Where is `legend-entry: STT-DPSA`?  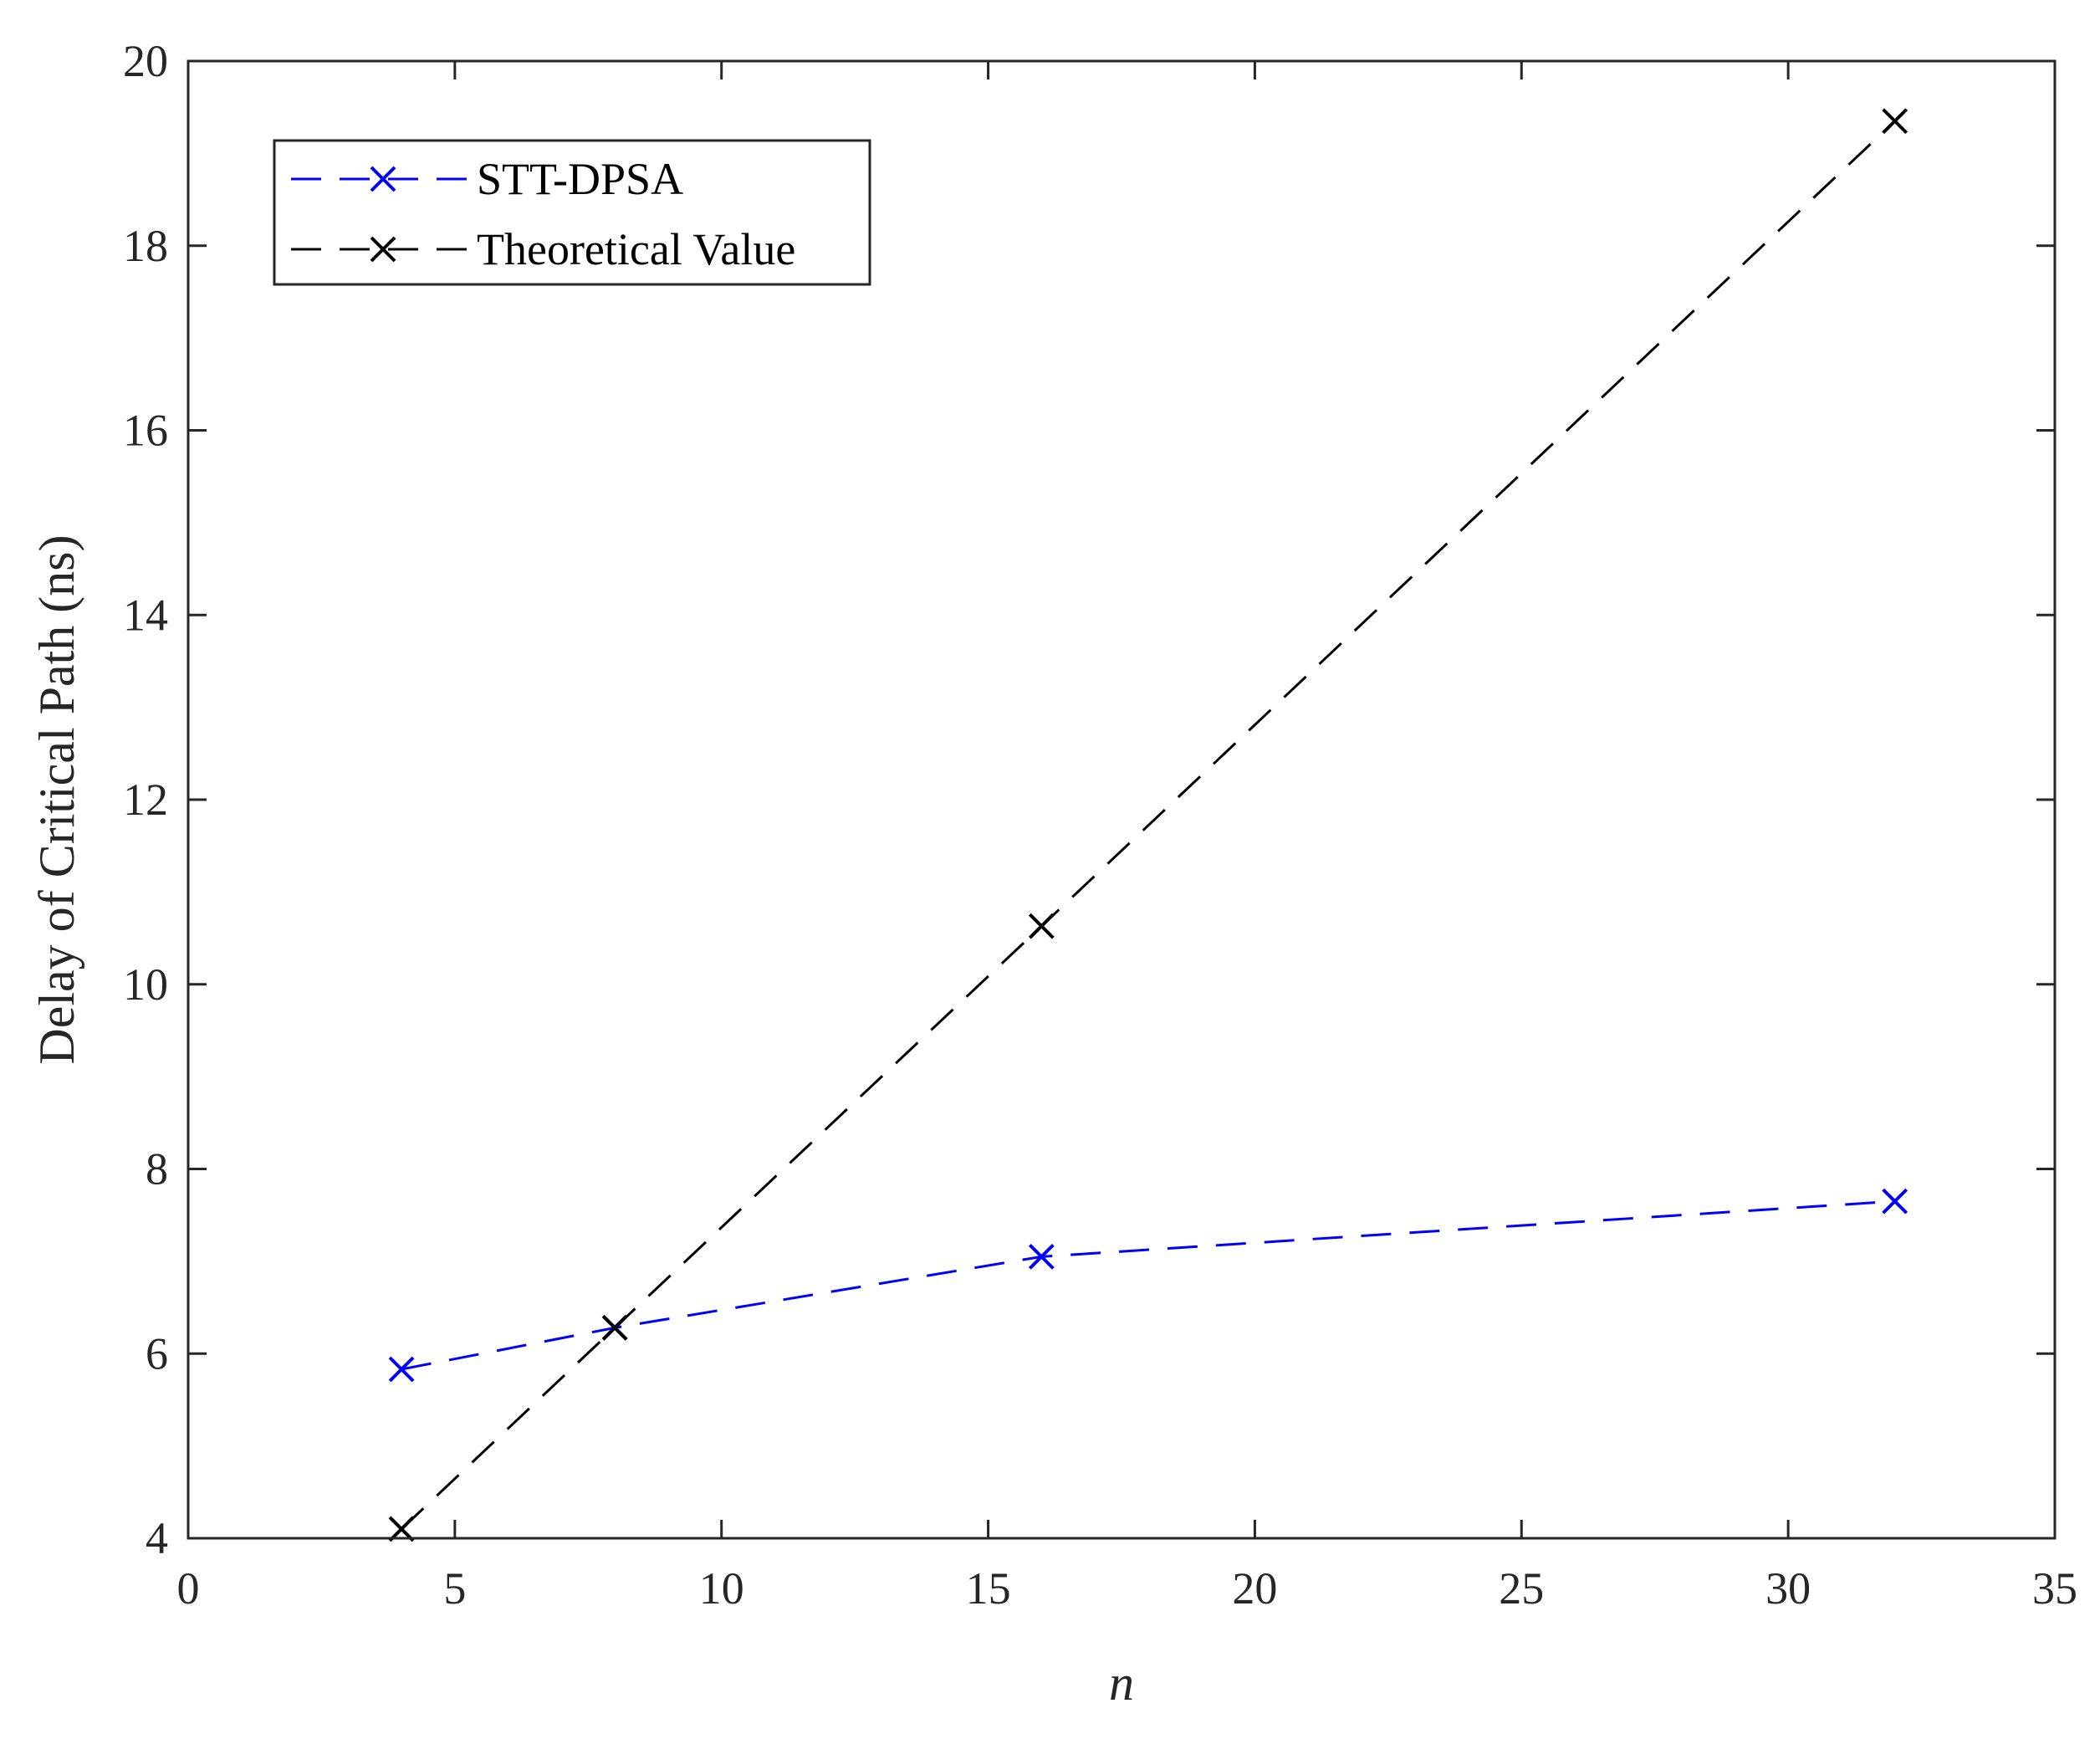
legend-entry: STT-DPSA is located at coordinates (487, 179).